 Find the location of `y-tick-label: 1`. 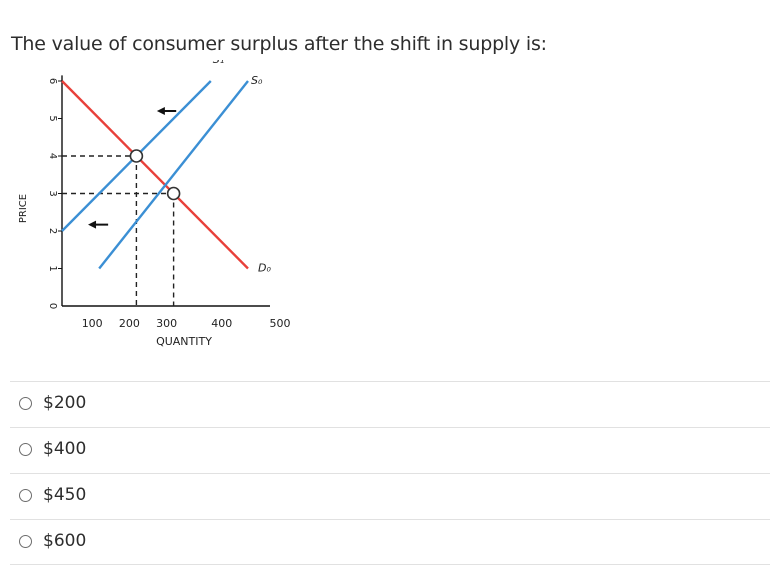

y-tick-label: 1 is located at coordinates (52, 268).